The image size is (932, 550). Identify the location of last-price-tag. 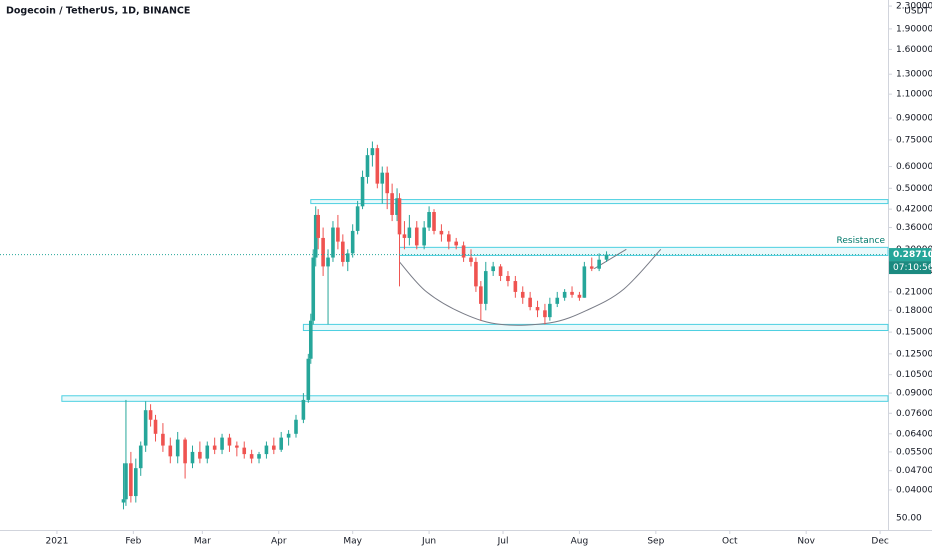
(910, 255).